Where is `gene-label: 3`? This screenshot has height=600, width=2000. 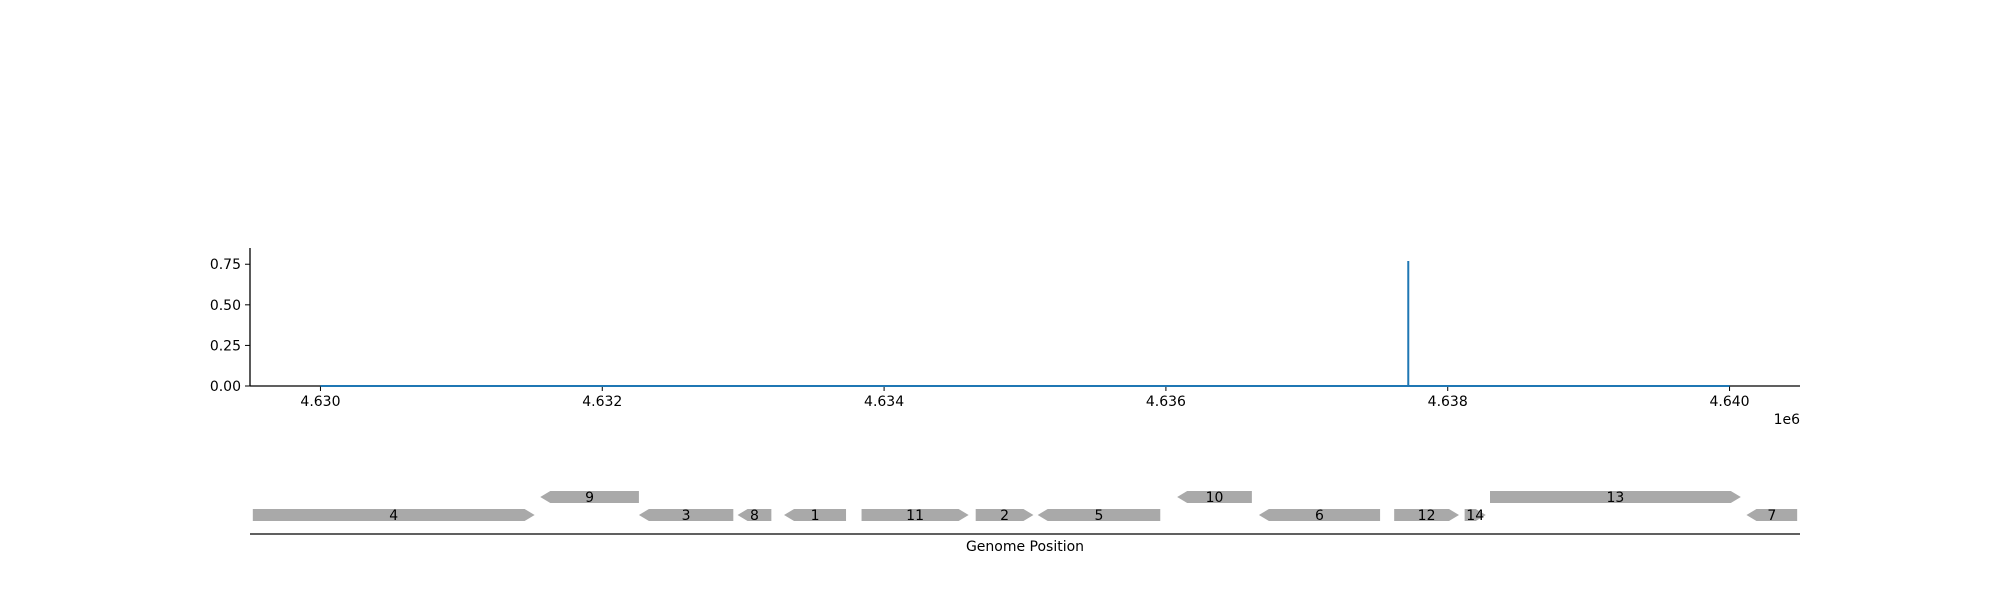 gene-label: 3 is located at coordinates (686, 516).